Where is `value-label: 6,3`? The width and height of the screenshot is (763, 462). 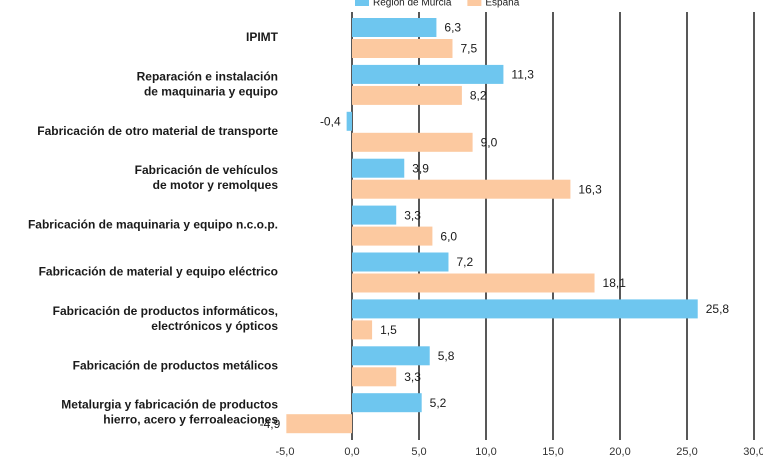
value-label: 6,3 is located at coordinates (452, 28).